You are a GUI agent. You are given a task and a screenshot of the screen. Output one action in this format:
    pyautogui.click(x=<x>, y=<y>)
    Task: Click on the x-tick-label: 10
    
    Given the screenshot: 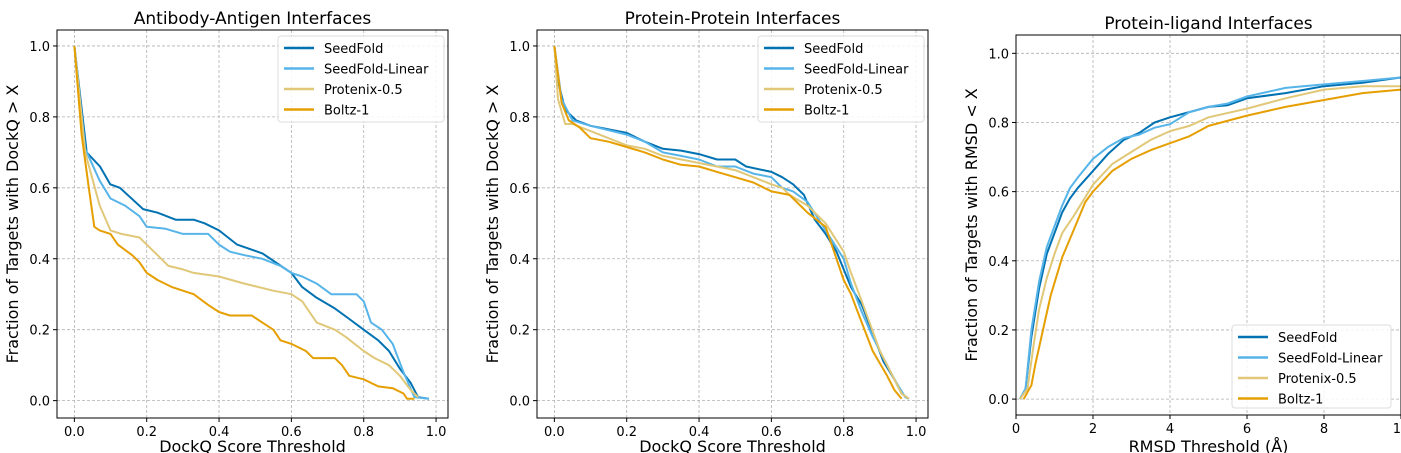 What is the action you would take?
    pyautogui.click(x=1397, y=429)
    